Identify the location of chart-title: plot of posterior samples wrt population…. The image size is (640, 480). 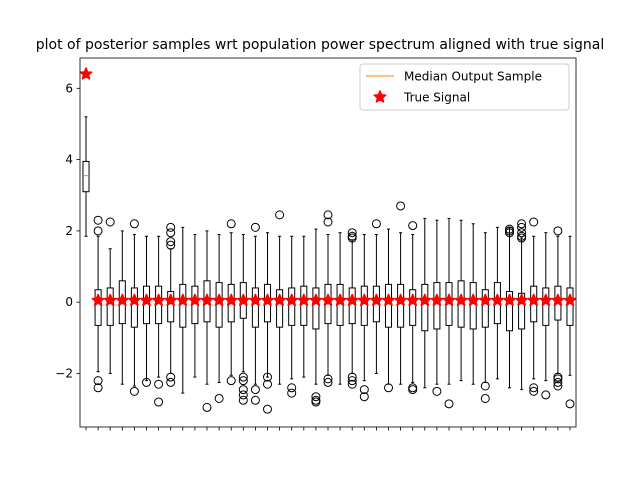
(320, 45).